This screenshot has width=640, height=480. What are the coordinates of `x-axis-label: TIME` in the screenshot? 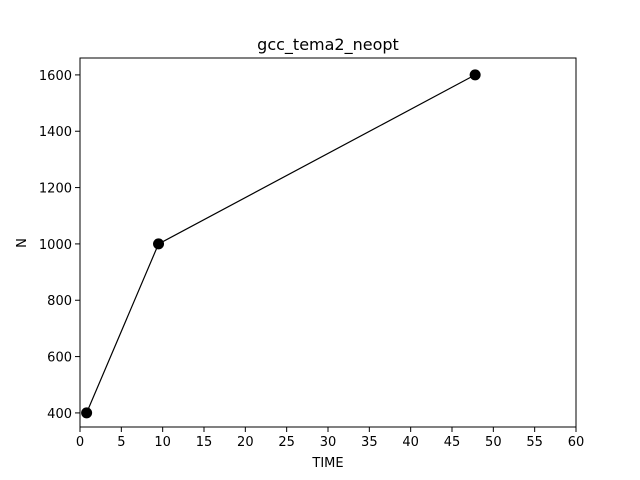 It's located at (327, 463).